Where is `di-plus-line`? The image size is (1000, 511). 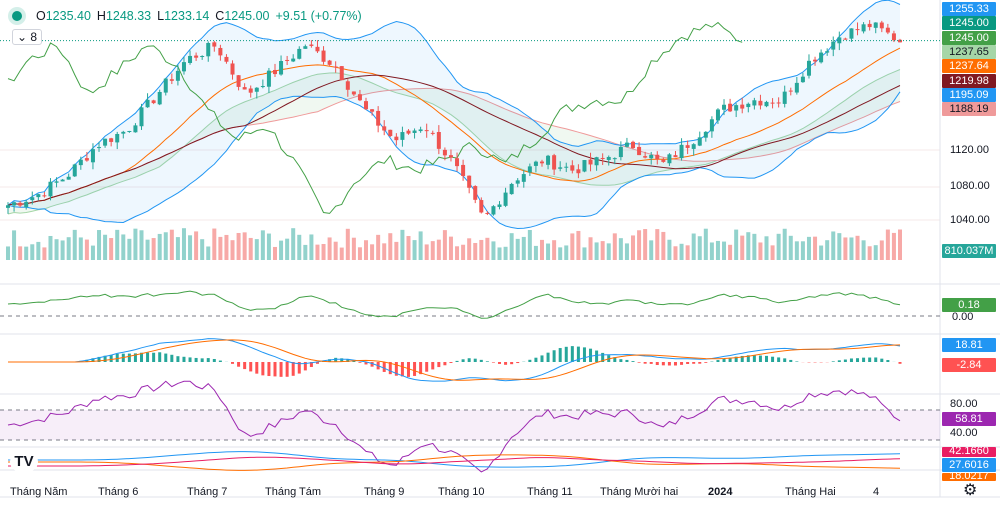 di-plus-line is located at coordinates (454, 459).